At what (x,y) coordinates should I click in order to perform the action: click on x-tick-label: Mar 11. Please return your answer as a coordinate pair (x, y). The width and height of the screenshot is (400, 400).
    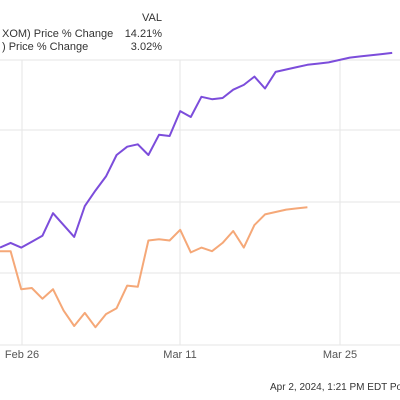
    Looking at the image, I should click on (179, 355).